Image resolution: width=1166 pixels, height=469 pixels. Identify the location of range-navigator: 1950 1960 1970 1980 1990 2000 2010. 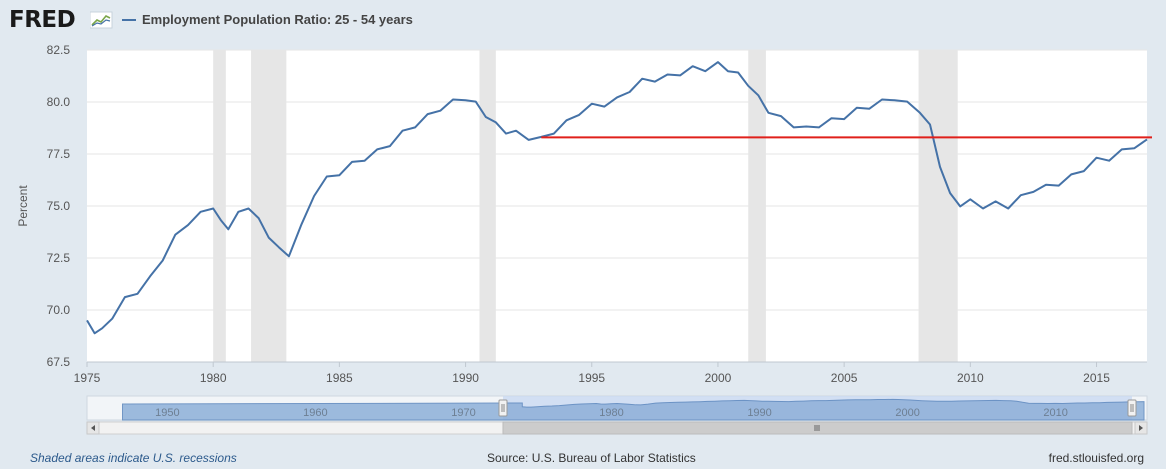
(617, 415).